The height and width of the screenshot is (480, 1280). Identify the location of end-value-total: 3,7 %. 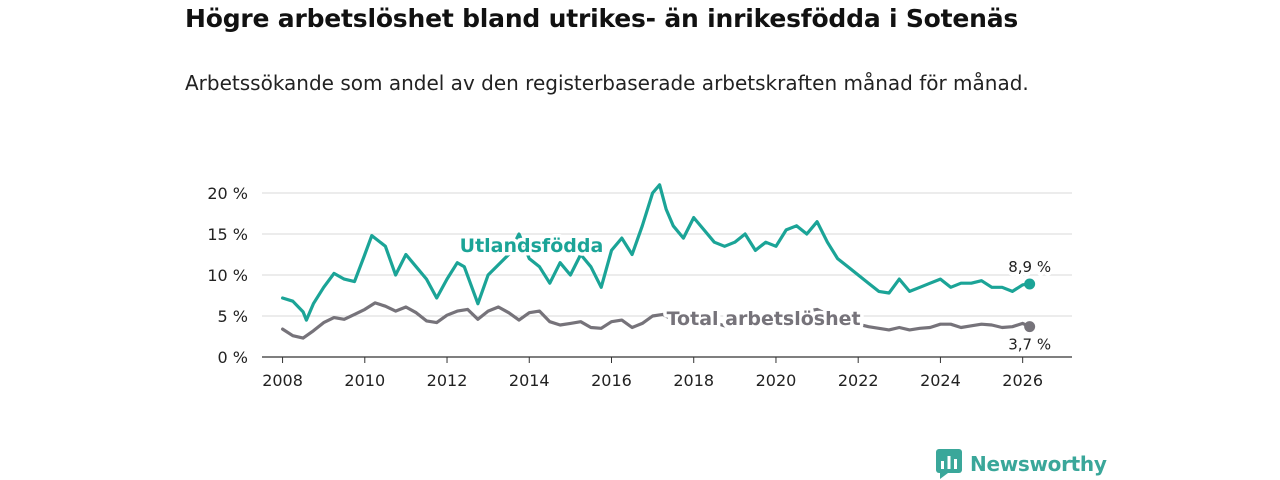
(1029, 345).